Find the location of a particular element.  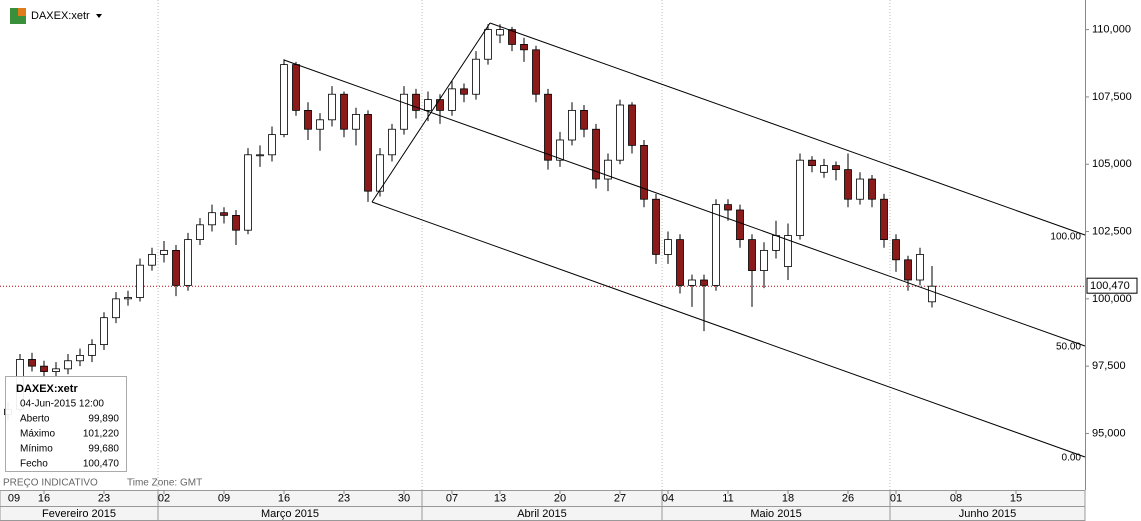

y-tick-label: 110,000 is located at coordinates (1111, 30).